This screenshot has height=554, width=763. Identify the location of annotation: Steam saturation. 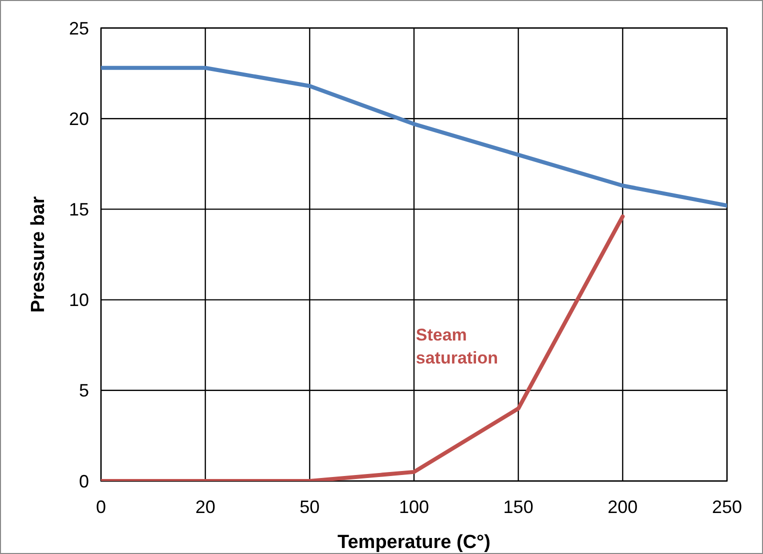
(457, 347).